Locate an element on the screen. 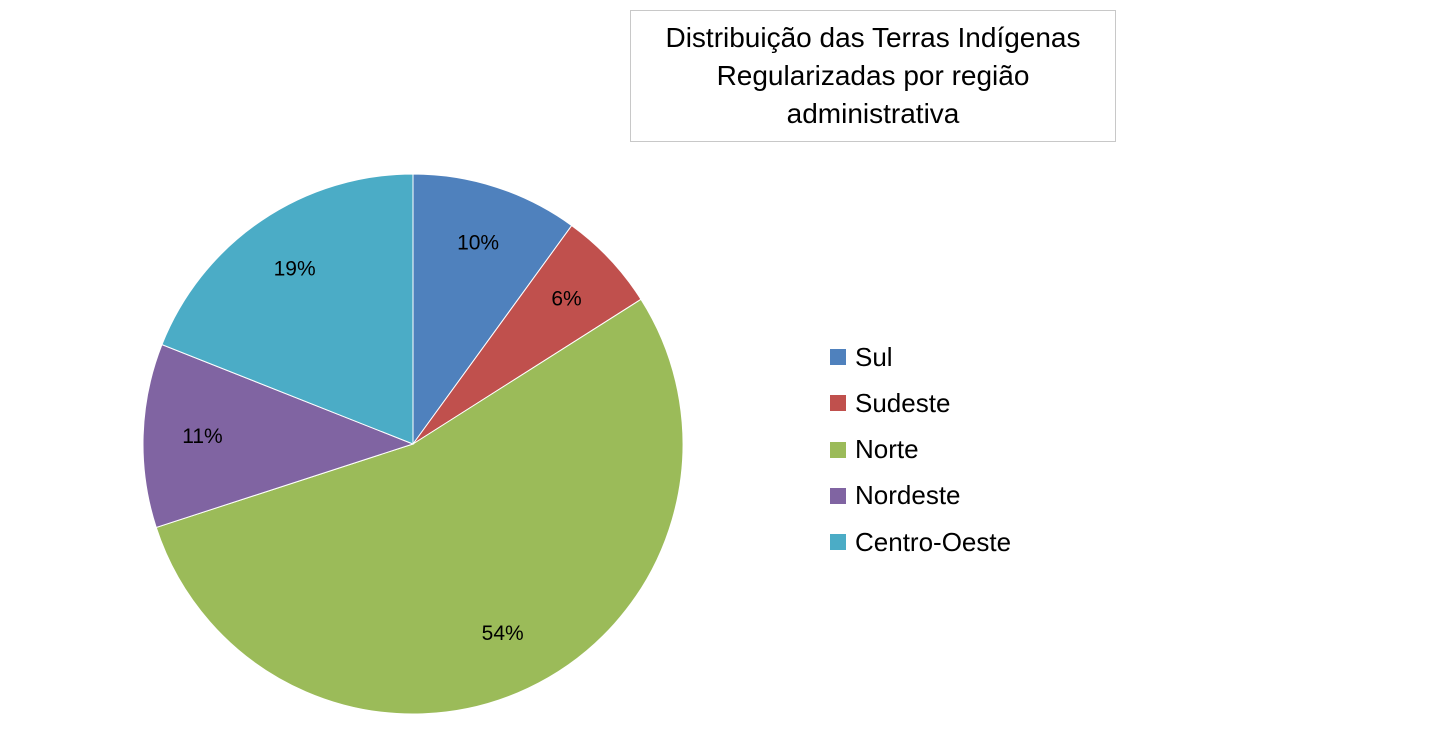 This screenshot has height=743, width=1444. legend-item-sudeste: Sudeste is located at coordinates (920, 403).